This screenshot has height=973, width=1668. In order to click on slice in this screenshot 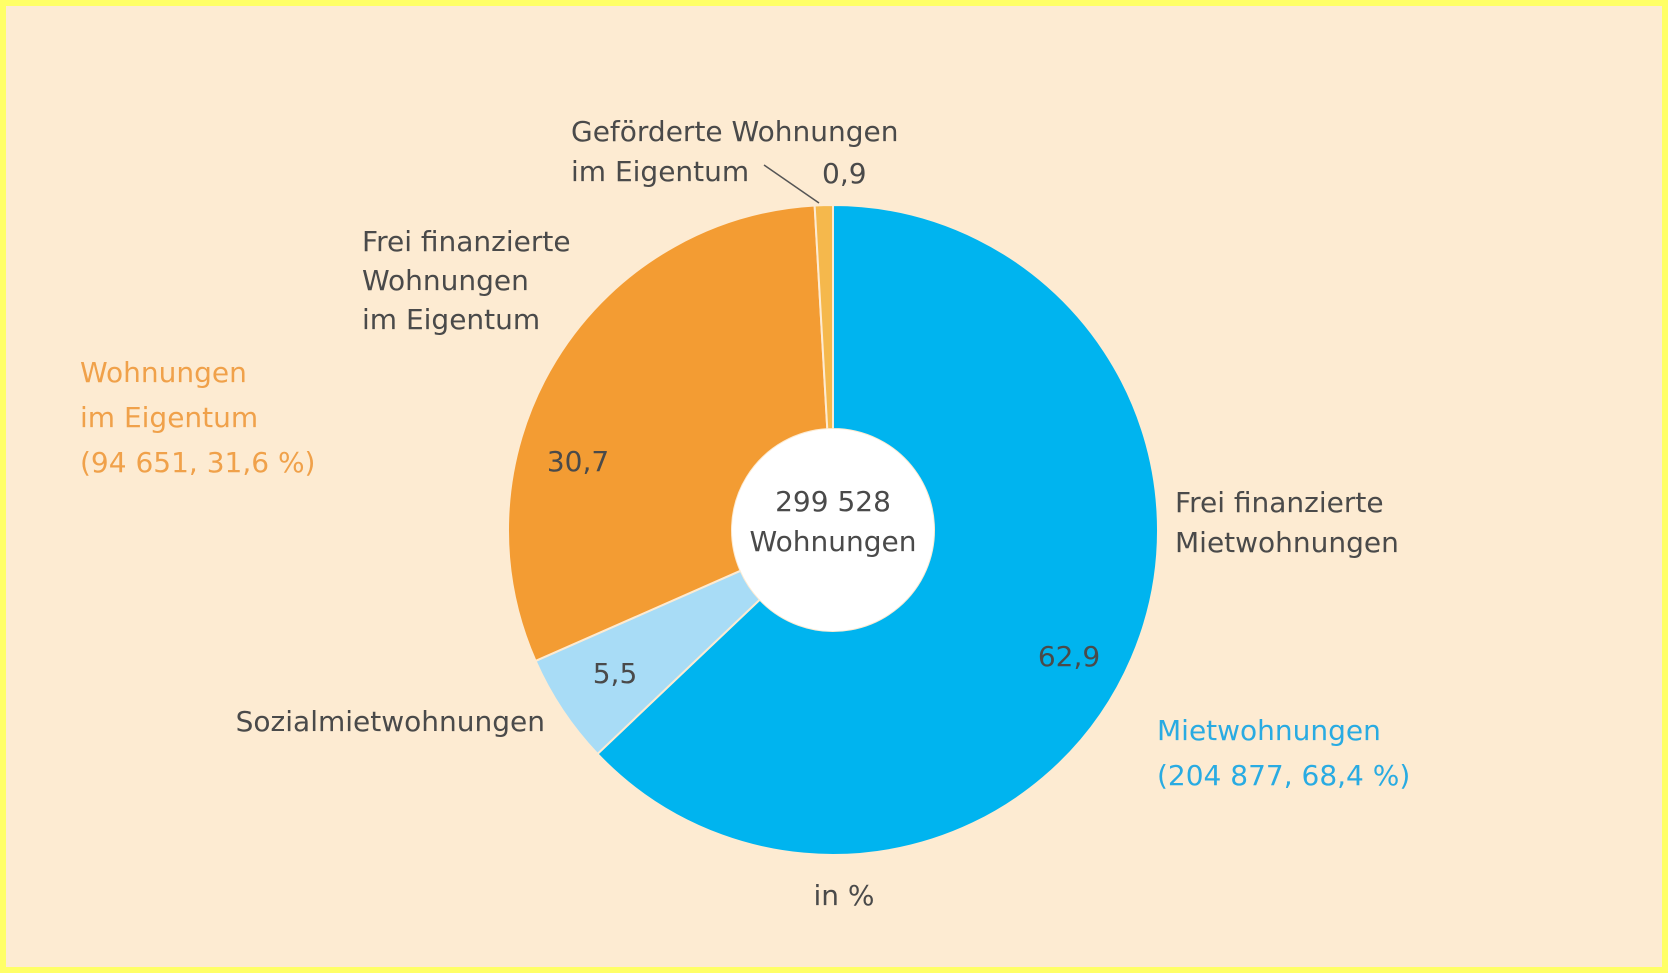, I will do `click(668, 433)`.